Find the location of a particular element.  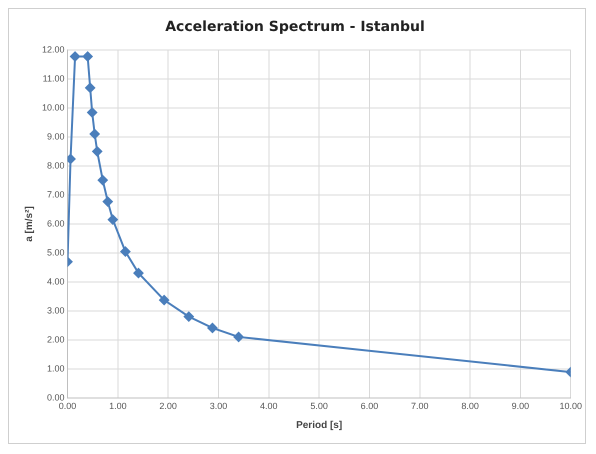

x-tick-label: 3.00 is located at coordinates (219, 406).